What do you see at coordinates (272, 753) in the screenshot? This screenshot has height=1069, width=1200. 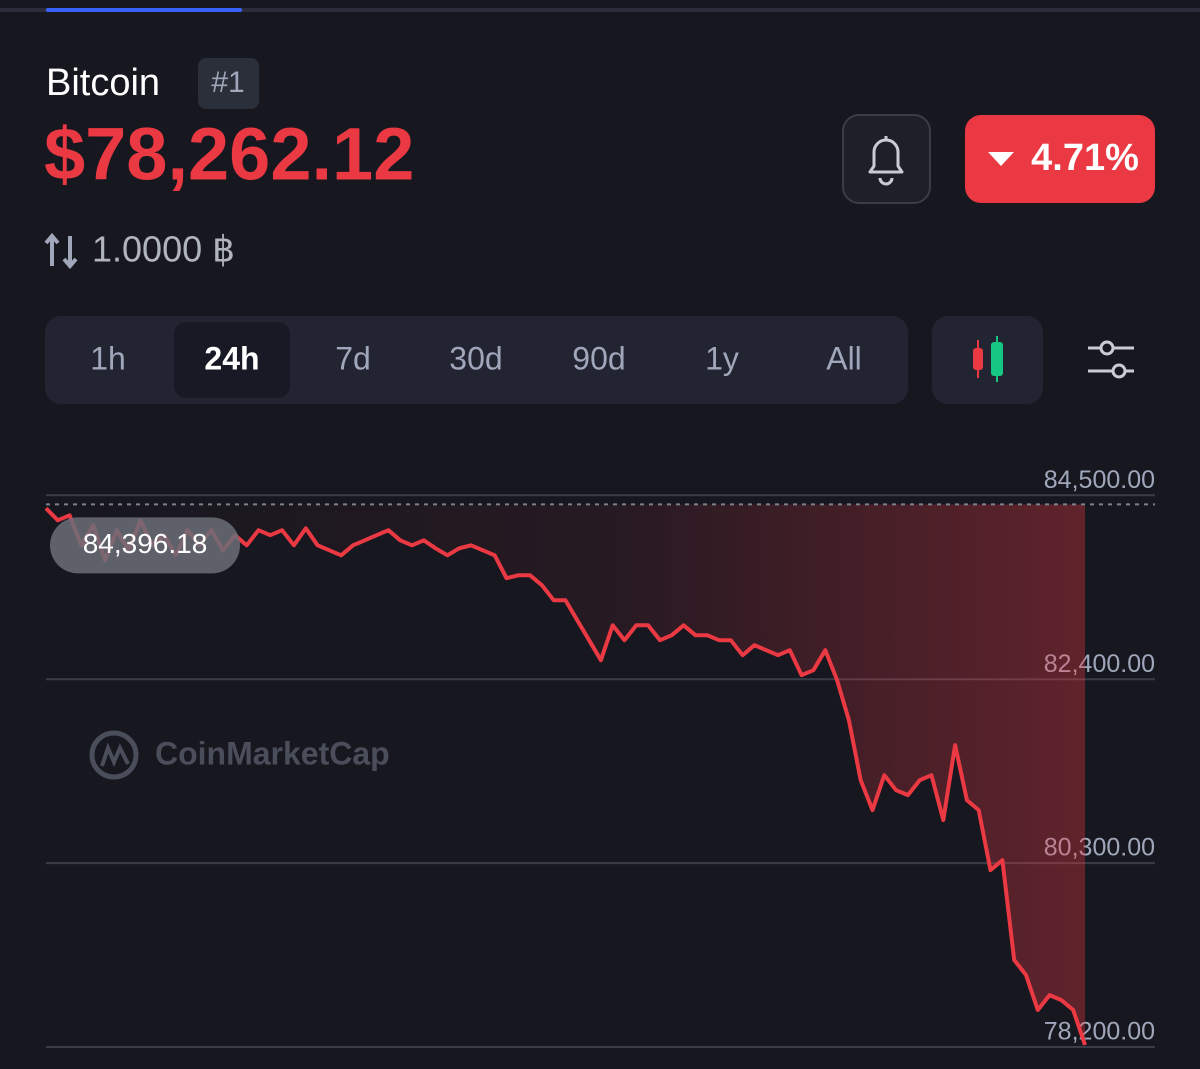 I see `watermark: CoinMarketCap` at bounding box center [272, 753].